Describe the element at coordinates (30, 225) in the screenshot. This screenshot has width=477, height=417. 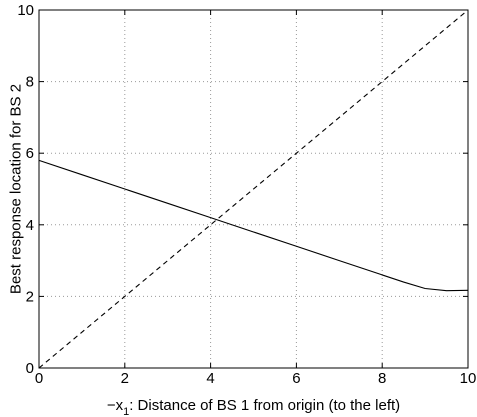
I see `y-tick-label: 4` at that location.